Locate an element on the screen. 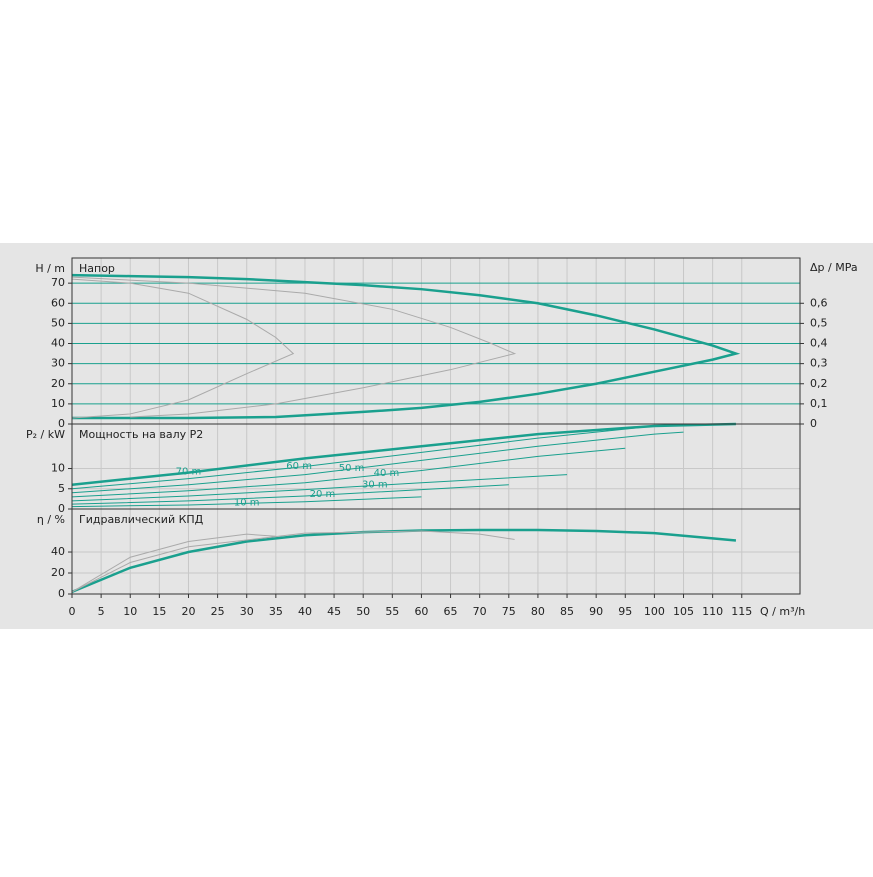  x-tick-label: 30 is located at coordinates (247, 611).